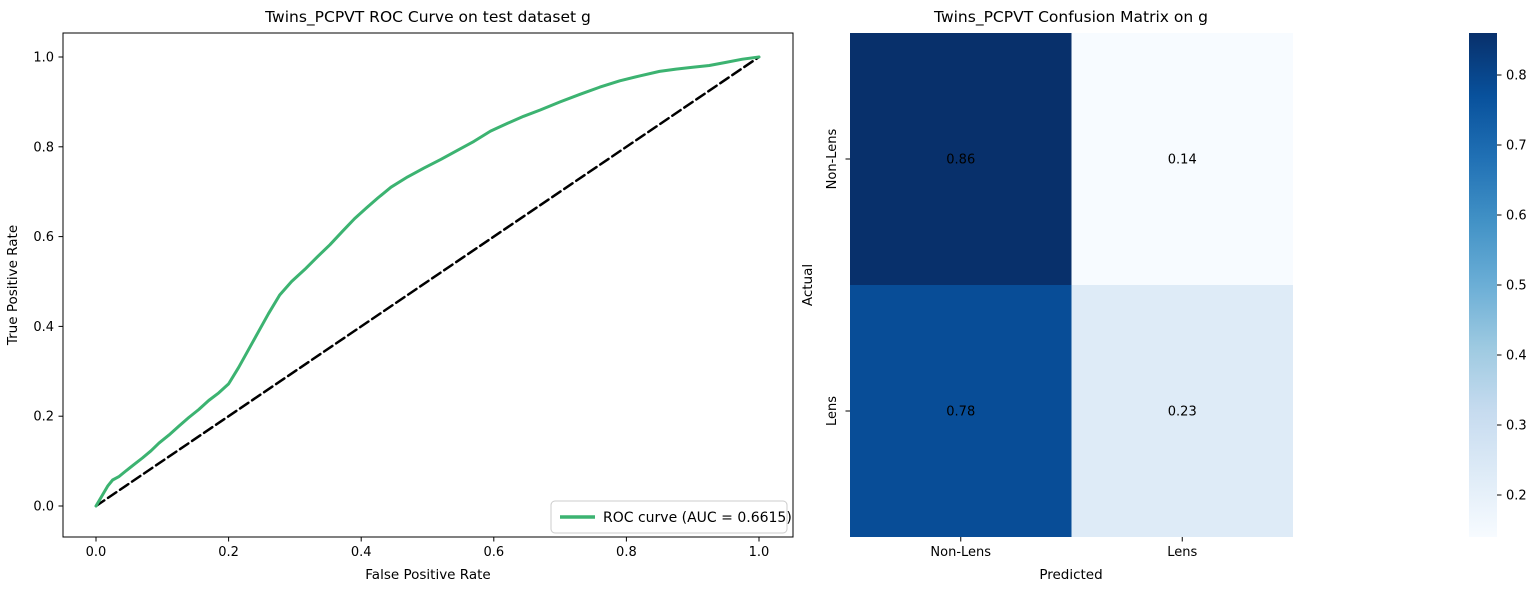 The height and width of the screenshot is (590, 1537). Describe the element at coordinates (1070, 17) in the screenshot. I see `cm-title: Twins_PCPVT Confusion Matrix on g` at that location.